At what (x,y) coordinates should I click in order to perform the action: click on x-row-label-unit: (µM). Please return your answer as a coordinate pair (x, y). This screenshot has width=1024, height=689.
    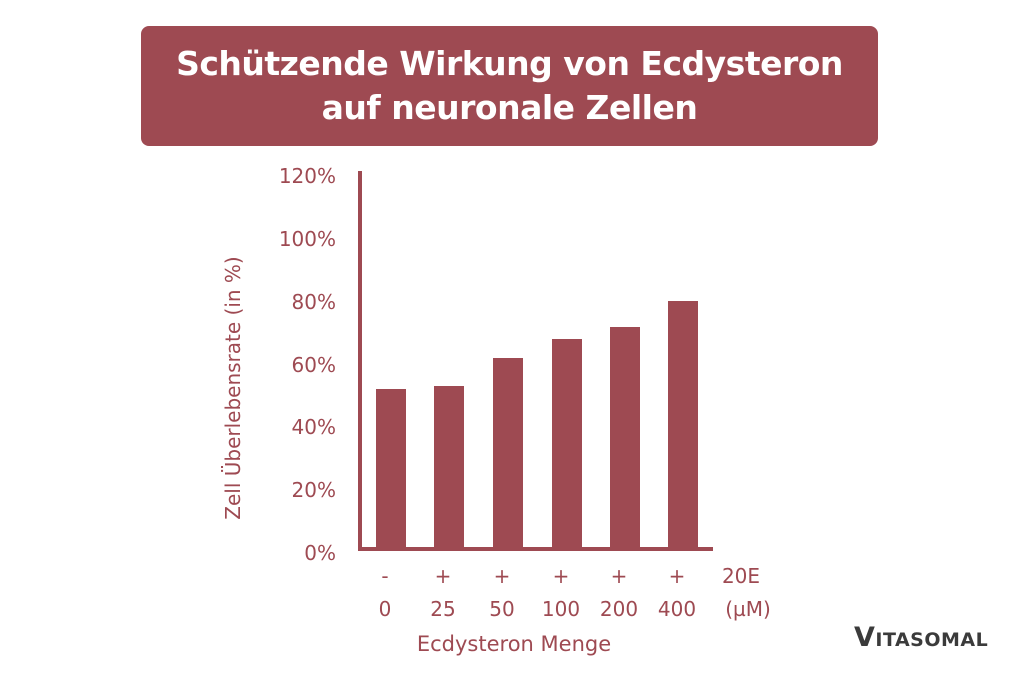
    Looking at the image, I should click on (748, 609).